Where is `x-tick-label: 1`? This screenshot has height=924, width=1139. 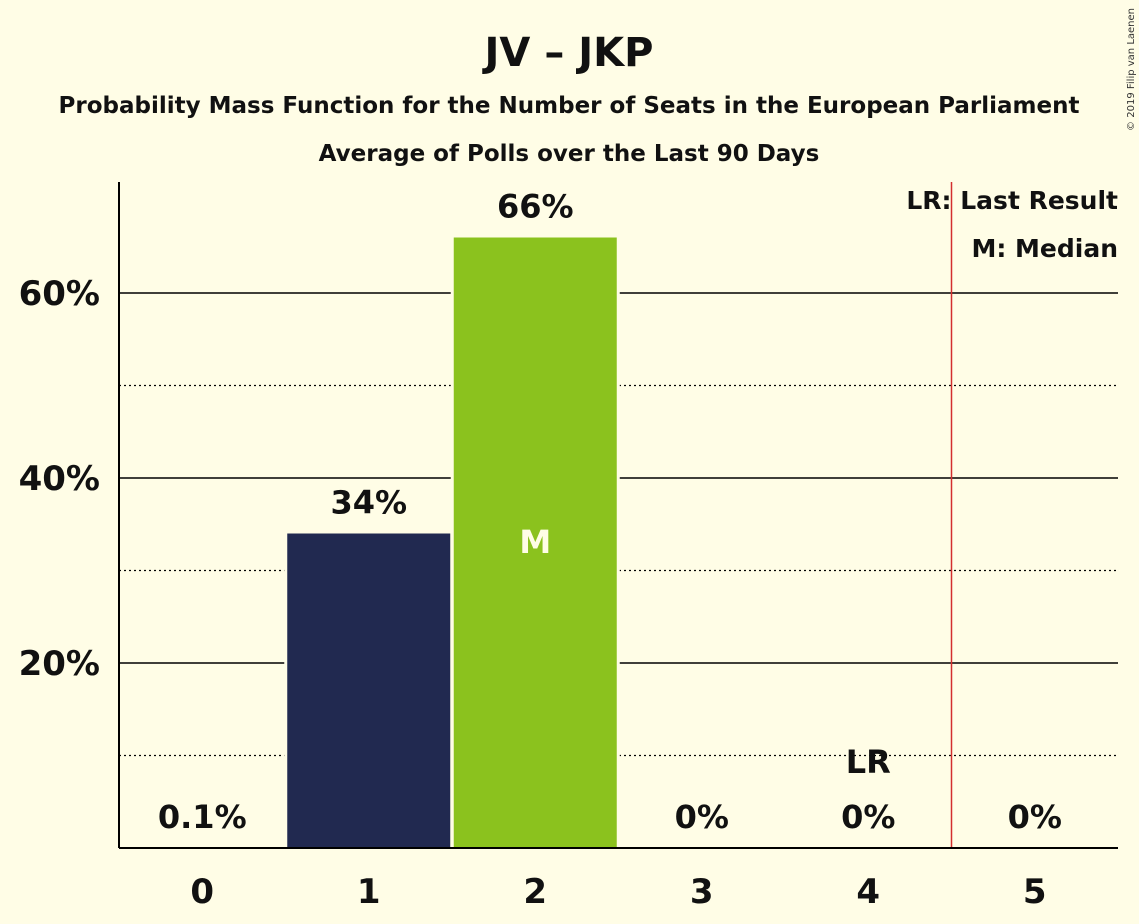
x-tick-label: 1 is located at coordinates (369, 892).